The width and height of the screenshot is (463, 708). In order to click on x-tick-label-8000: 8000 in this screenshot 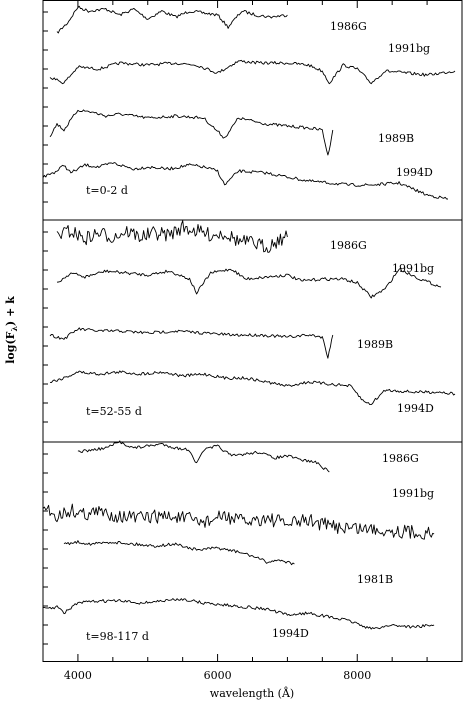, I will do `click(357, 675)`.